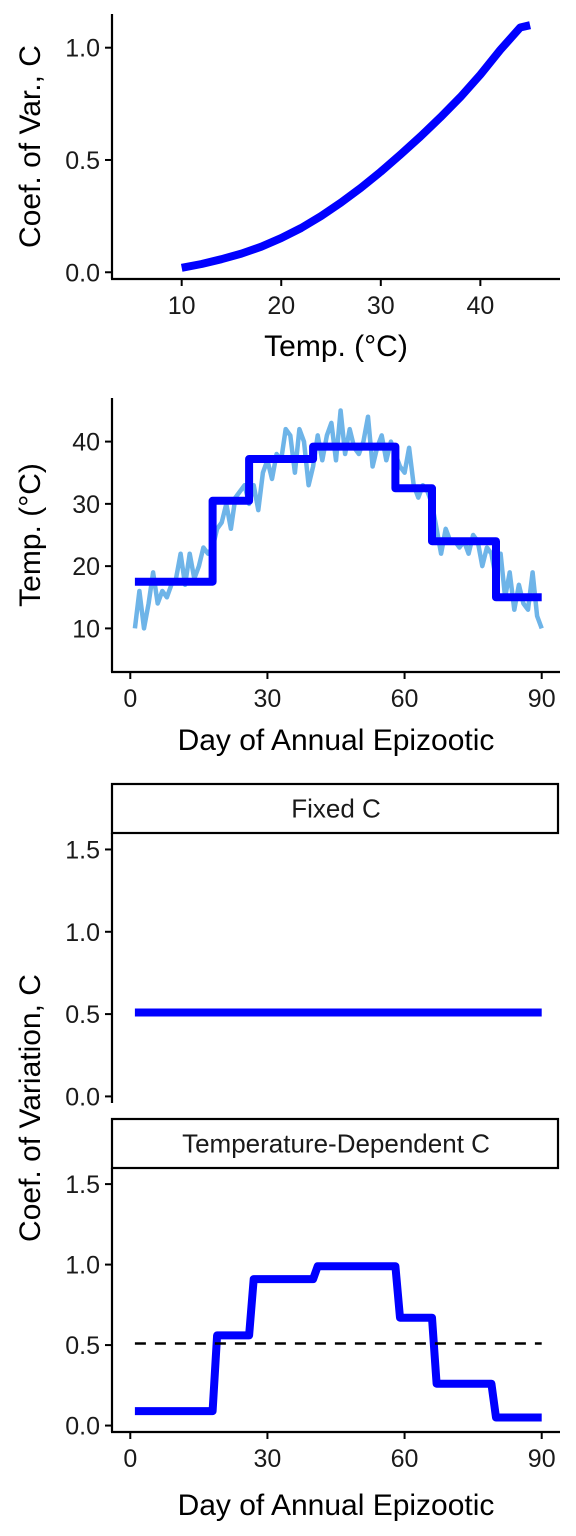 Image resolution: width=576 pixels, height=1536 pixels. I want to click on y-axis-title: Temp. (°C), so click(30, 535).